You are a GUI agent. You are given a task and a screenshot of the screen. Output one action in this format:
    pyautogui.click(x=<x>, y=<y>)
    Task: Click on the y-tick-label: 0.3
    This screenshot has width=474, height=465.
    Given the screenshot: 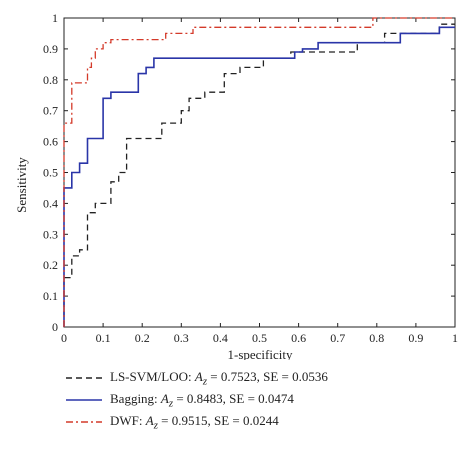 What is the action you would take?
    pyautogui.click(x=50, y=234)
    